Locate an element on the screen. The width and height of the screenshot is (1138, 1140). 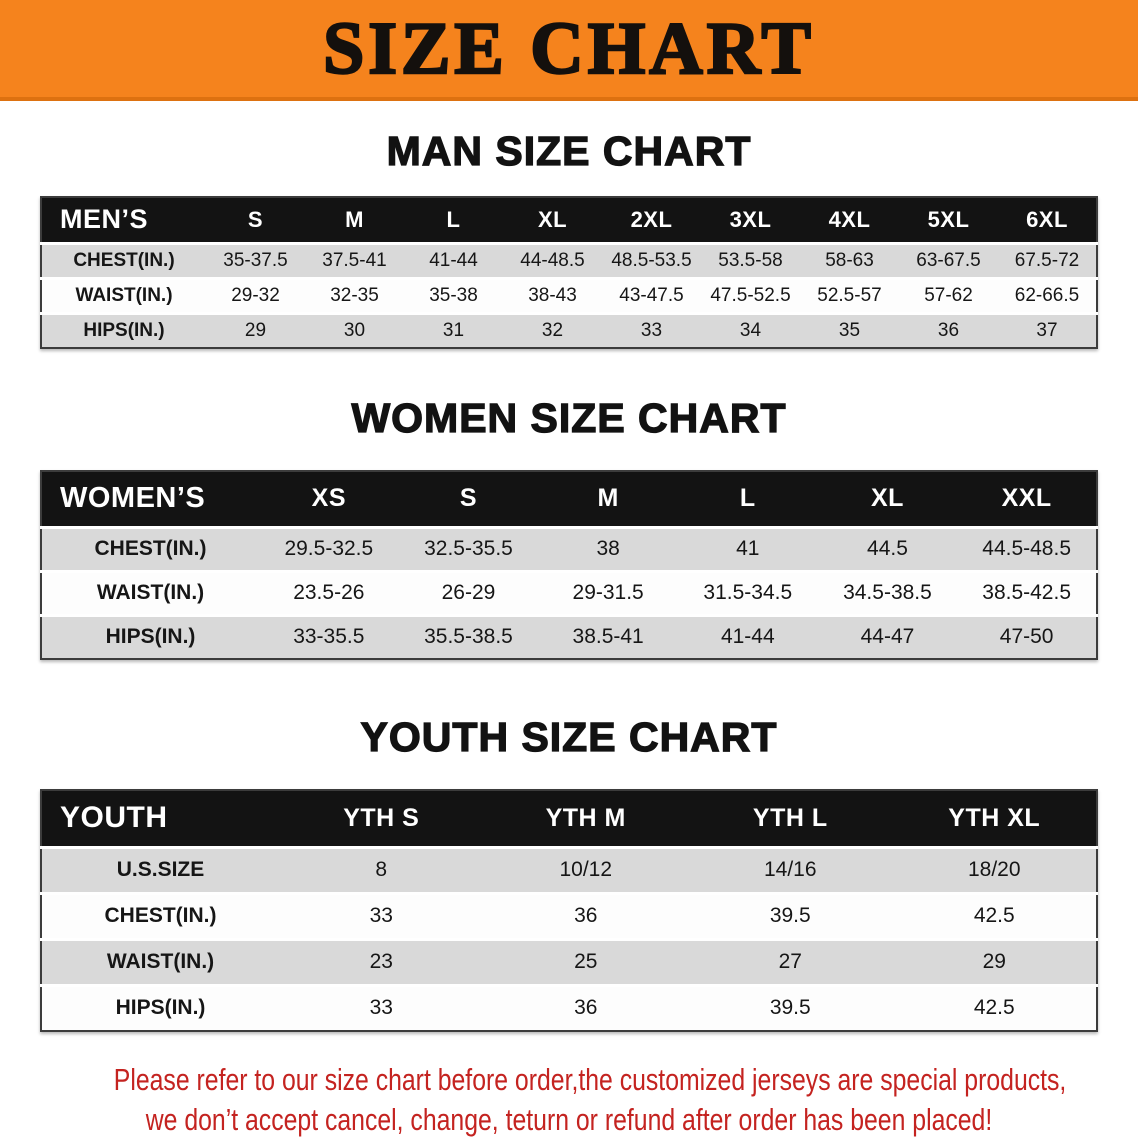
size-value-cell: 23.5-26 is located at coordinates (329, 592).